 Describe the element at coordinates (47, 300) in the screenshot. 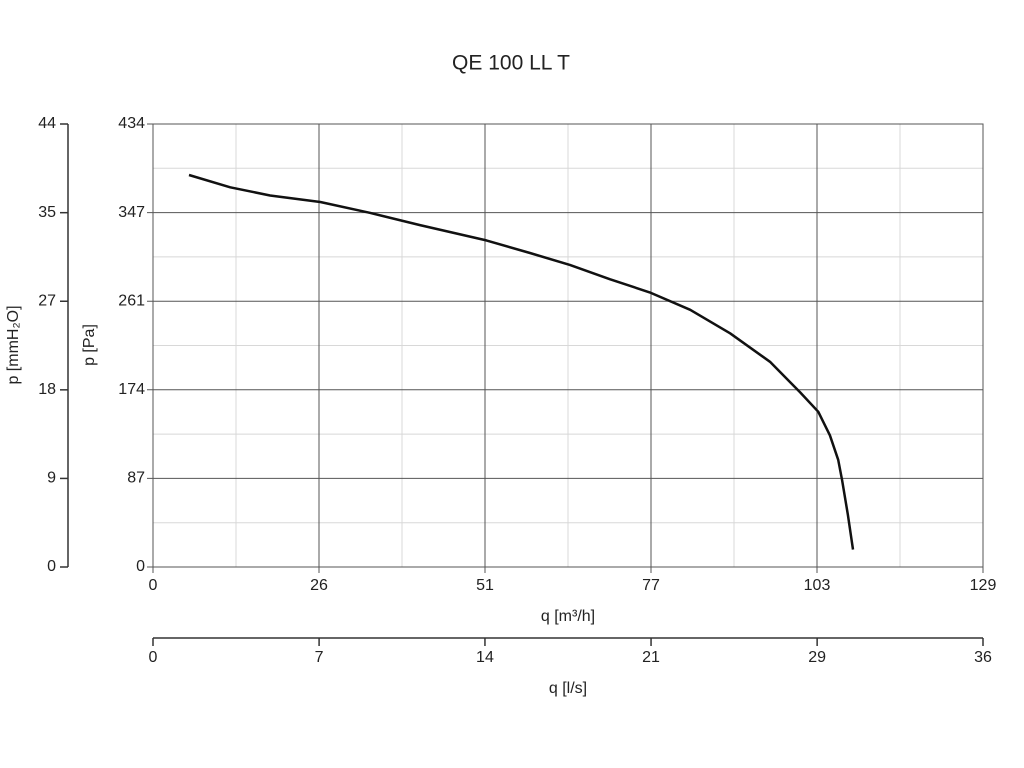

I see `y2-tick-label: 27` at that location.